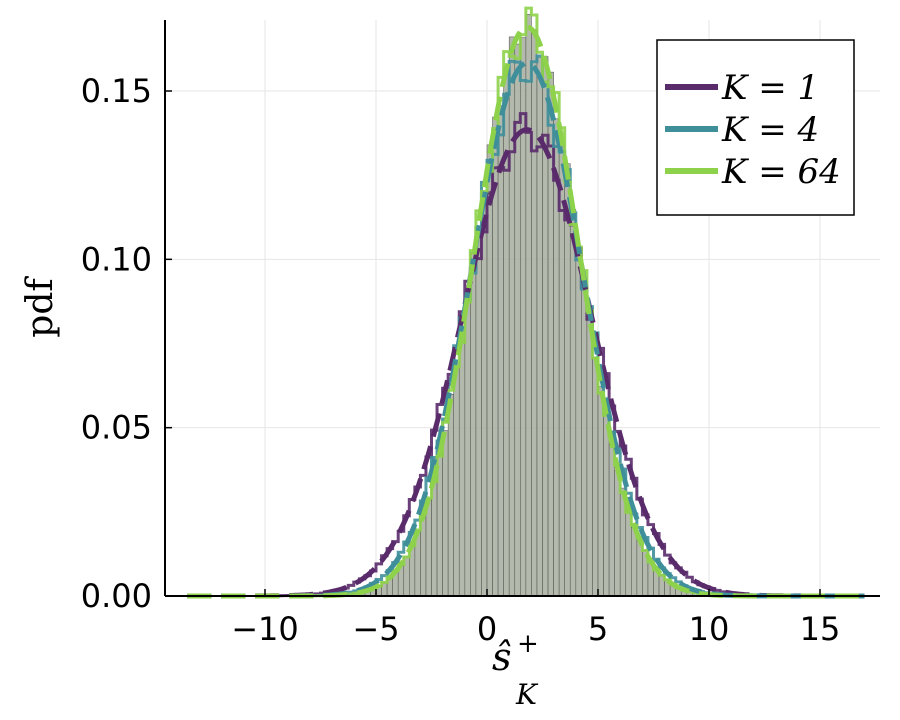 This screenshot has width=900, height=720. Describe the element at coordinates (116, 91) in the screenshot. I see `y-tick-label: 0.15` at that location.